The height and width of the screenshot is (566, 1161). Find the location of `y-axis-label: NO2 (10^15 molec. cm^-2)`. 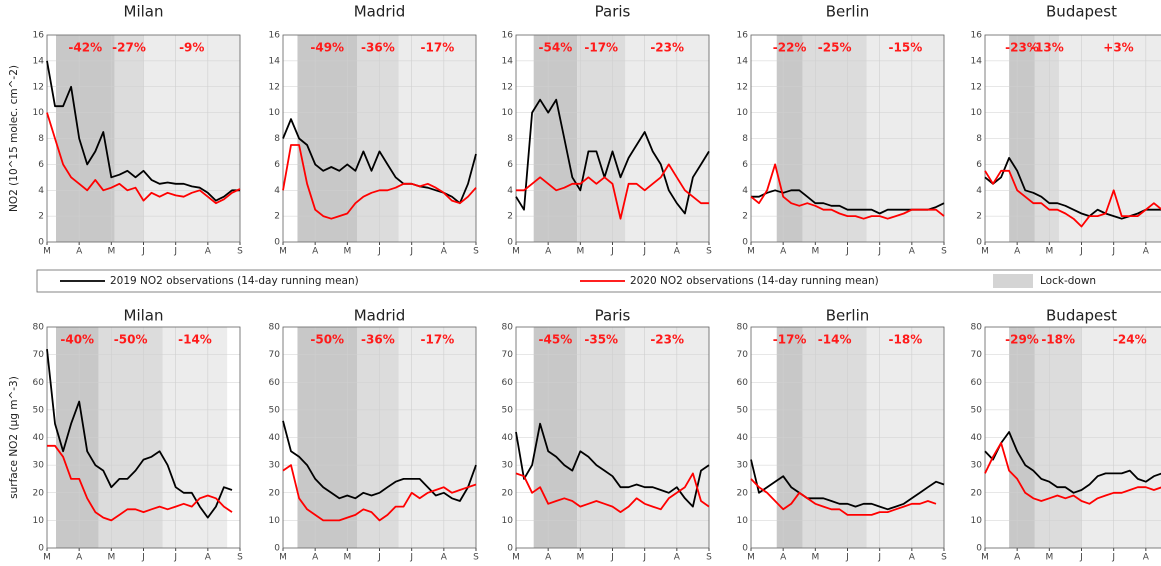

y-axis-label: NO2 (10^15 molec. cm^-2) is located at coordinates (14, 138).